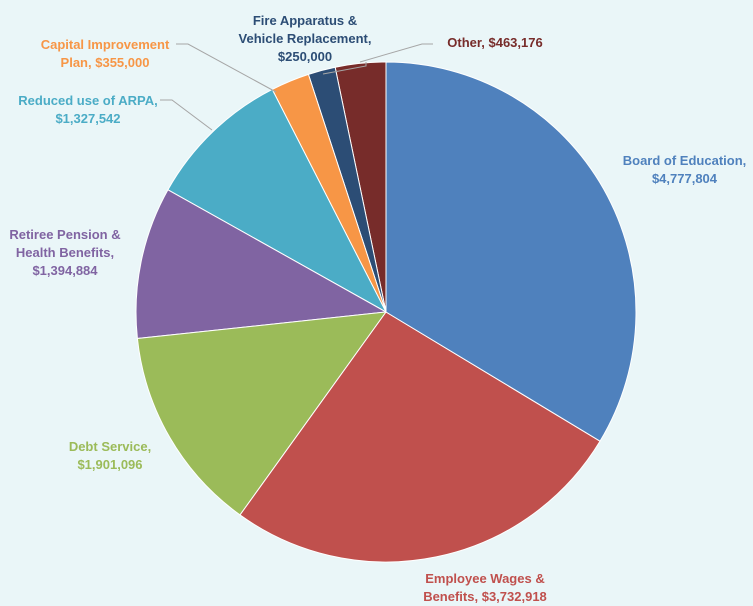 This screenshot has width=753, height=606. What do you see at coordinates (305, 29) in the screenshot?
I see `category-label: Fire Apparatus & Vehicle Replacement,` at bounding box center [305, 29].